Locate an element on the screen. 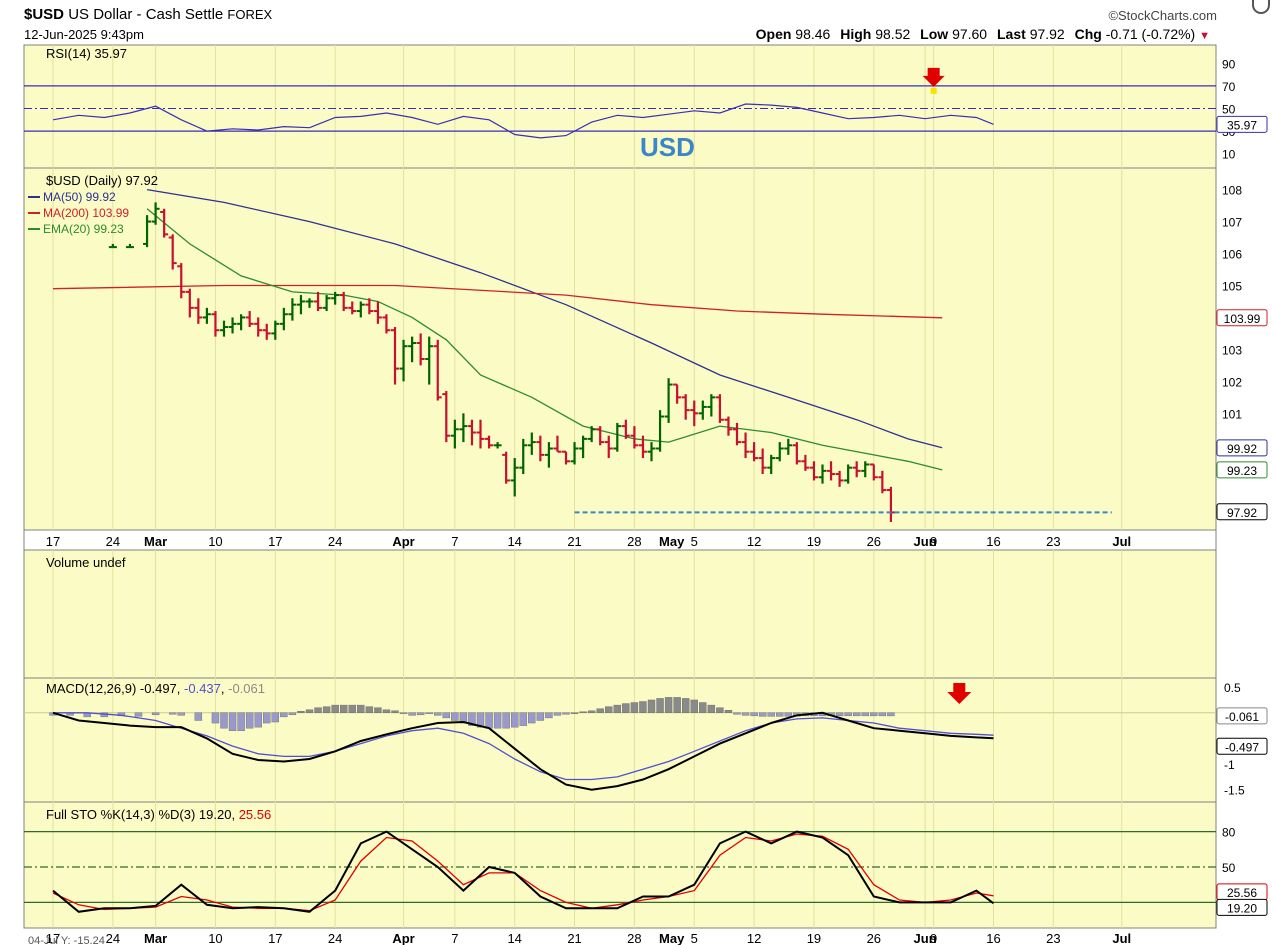  rsi-last-value: 35.97 is located at coordinates (1242, 125).